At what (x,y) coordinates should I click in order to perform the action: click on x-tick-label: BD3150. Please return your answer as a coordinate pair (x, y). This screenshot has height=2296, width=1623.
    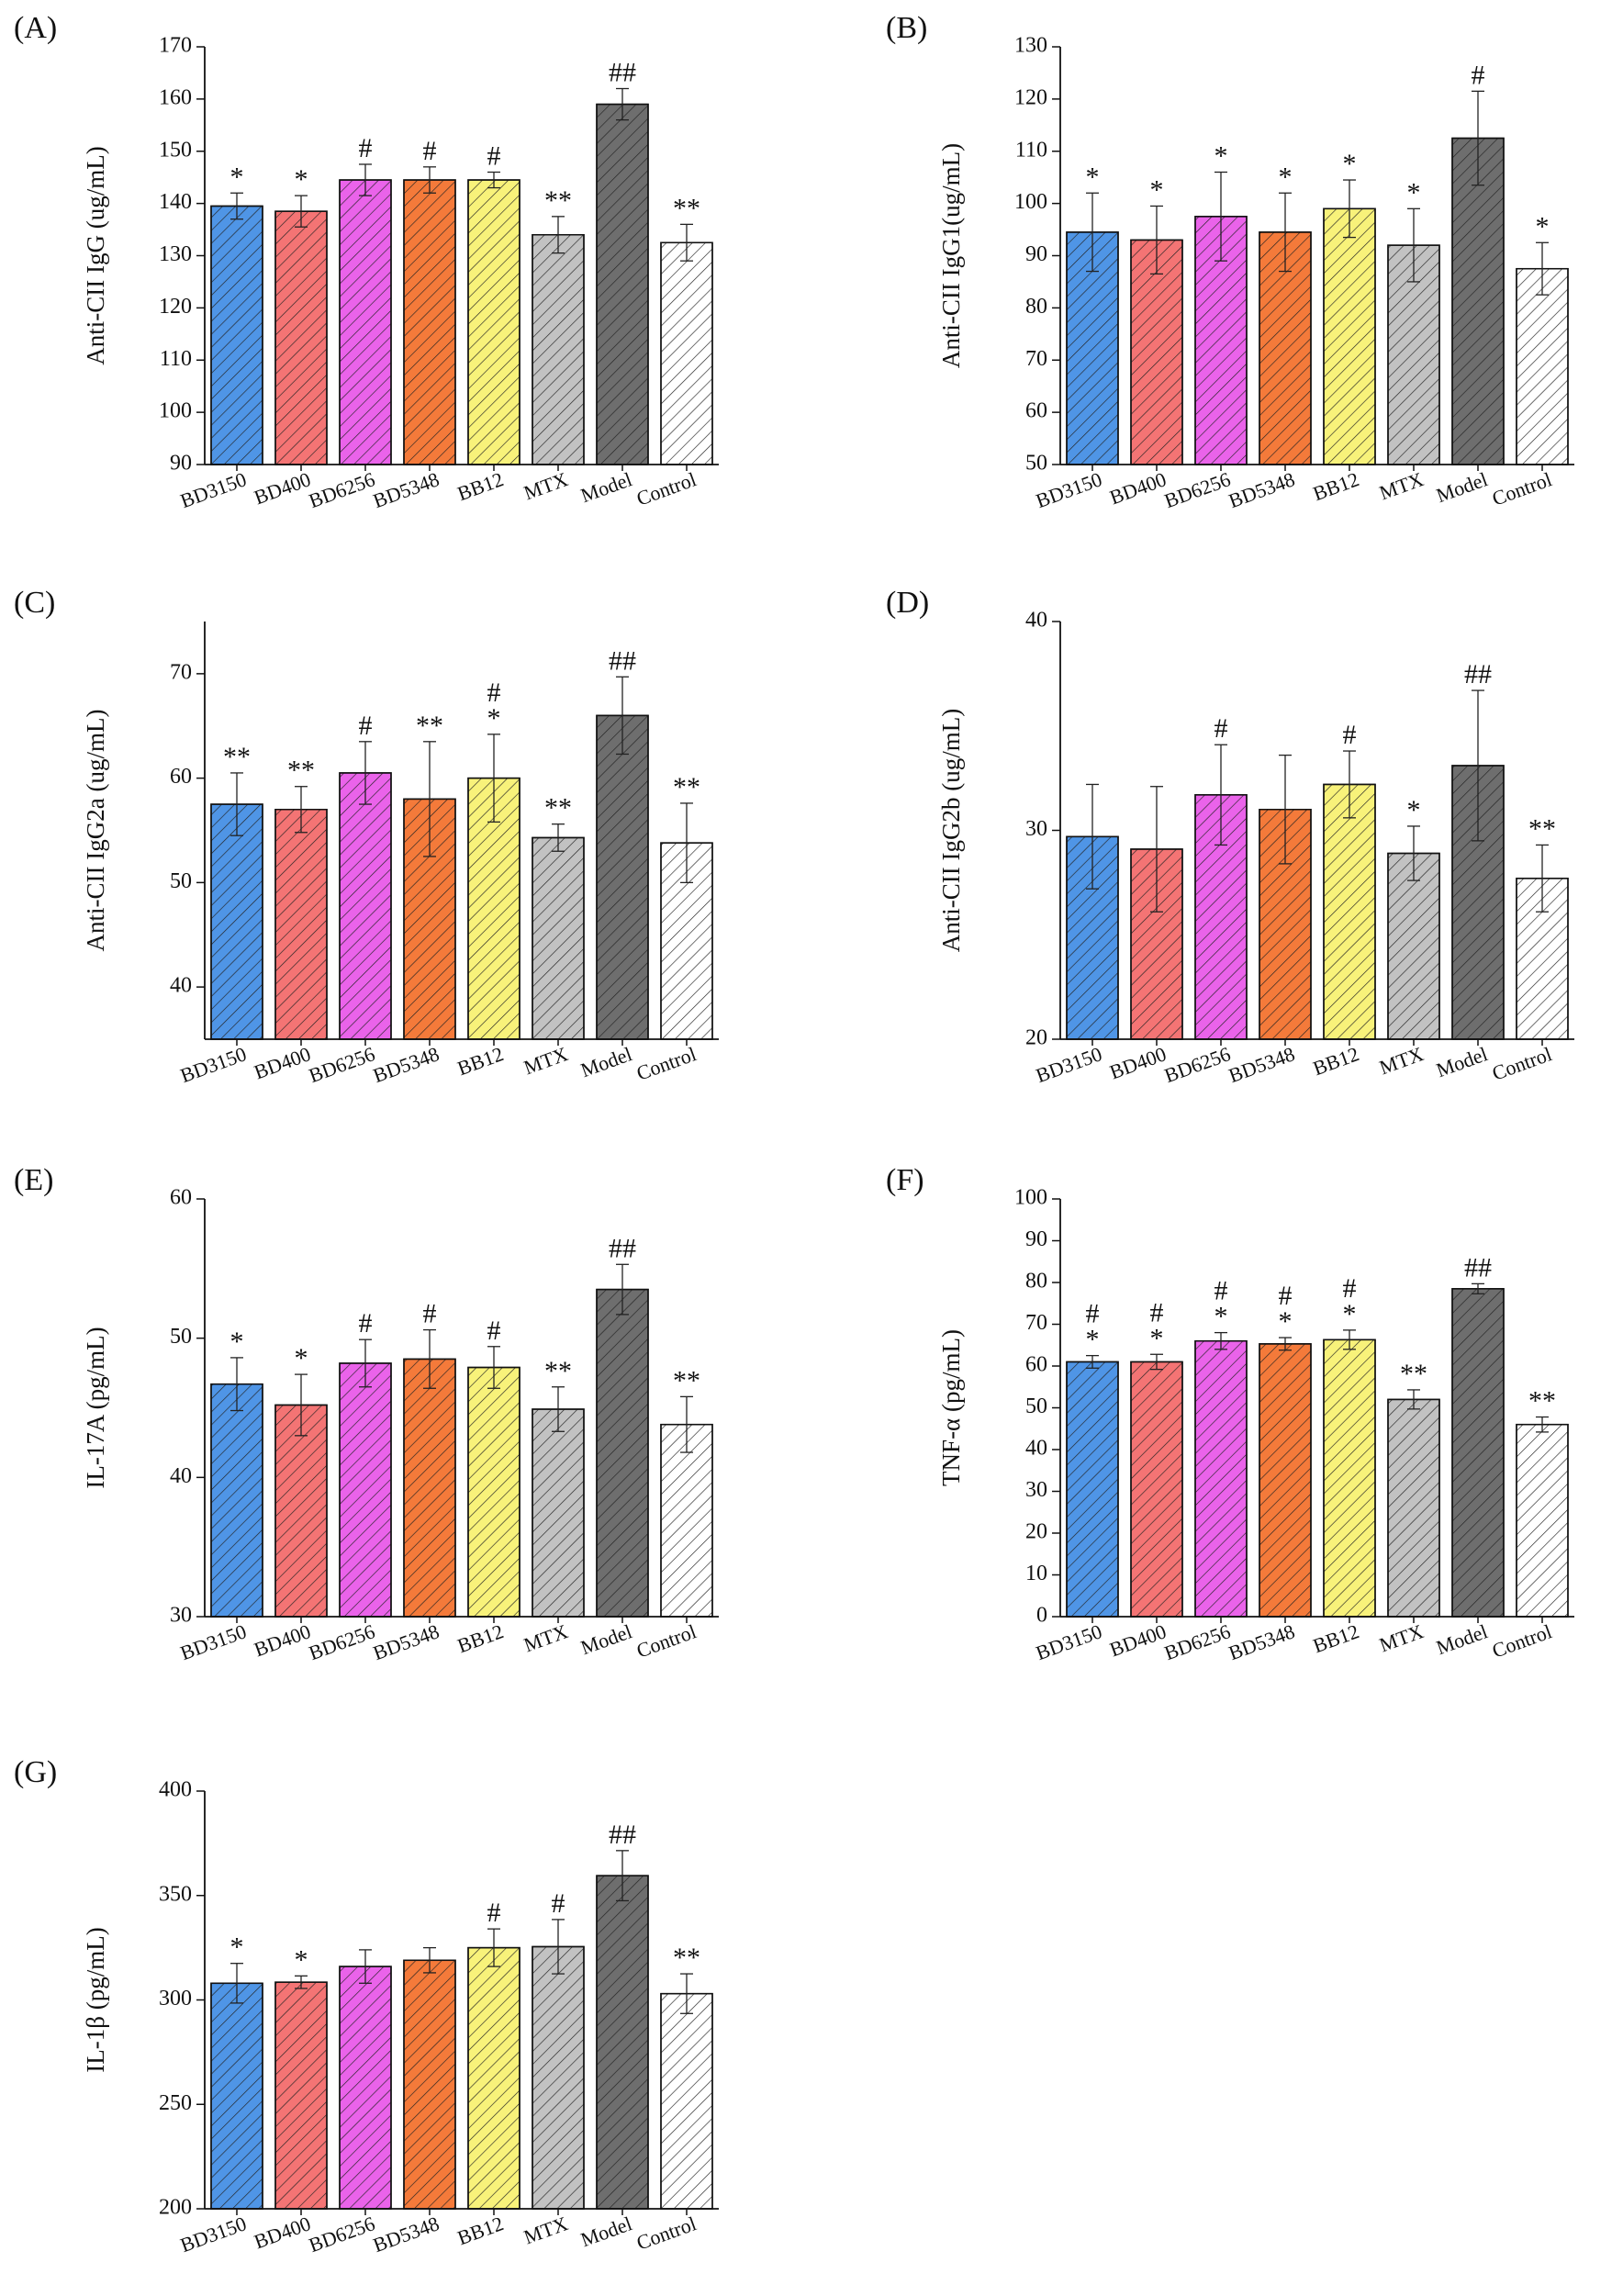
    Looking at the image, I should click on (213, 1064).